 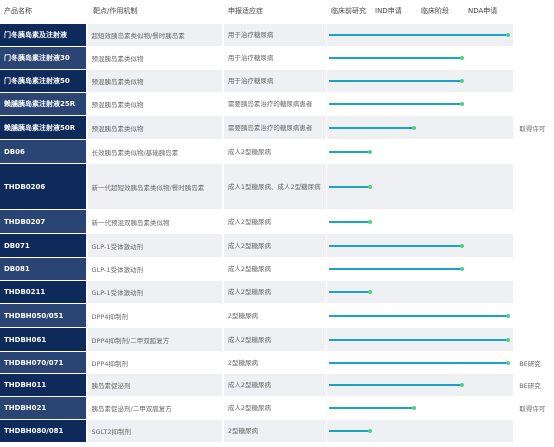 What do you see at coordinates (43, 269) in the screenshot?
I see `product-name: DB081` at bounding box center [43, 269].